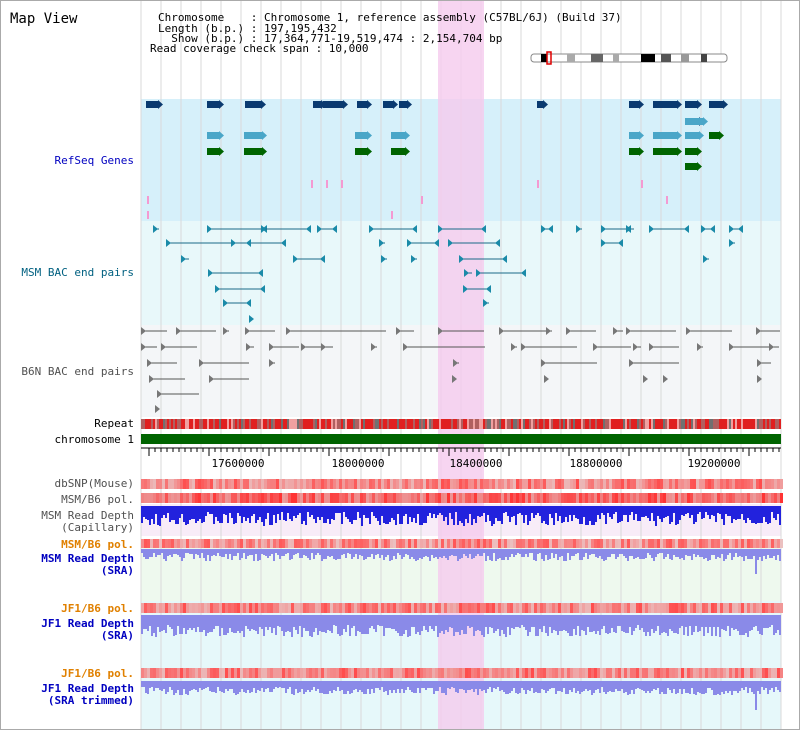  Describe the element at coordinates (77, 272) in the screenshot. I see `track-label-msm-bac: MSM BAC end pairs` at that location.